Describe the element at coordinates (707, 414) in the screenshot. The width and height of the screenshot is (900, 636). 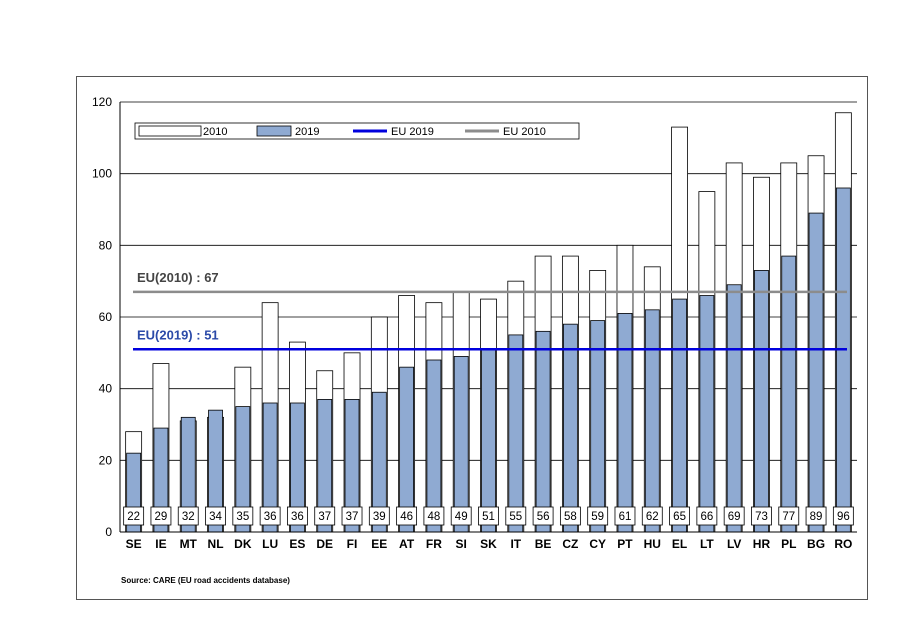
I see `bar-2019-lt` at that location.